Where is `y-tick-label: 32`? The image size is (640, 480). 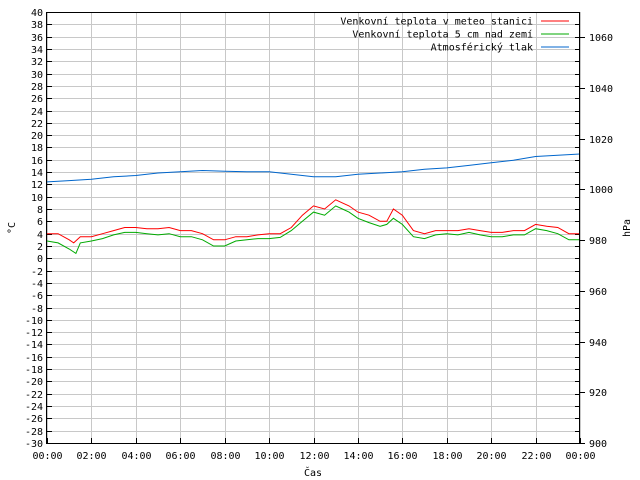
y-tick-label: 32 is located at coordinates (37, 62).